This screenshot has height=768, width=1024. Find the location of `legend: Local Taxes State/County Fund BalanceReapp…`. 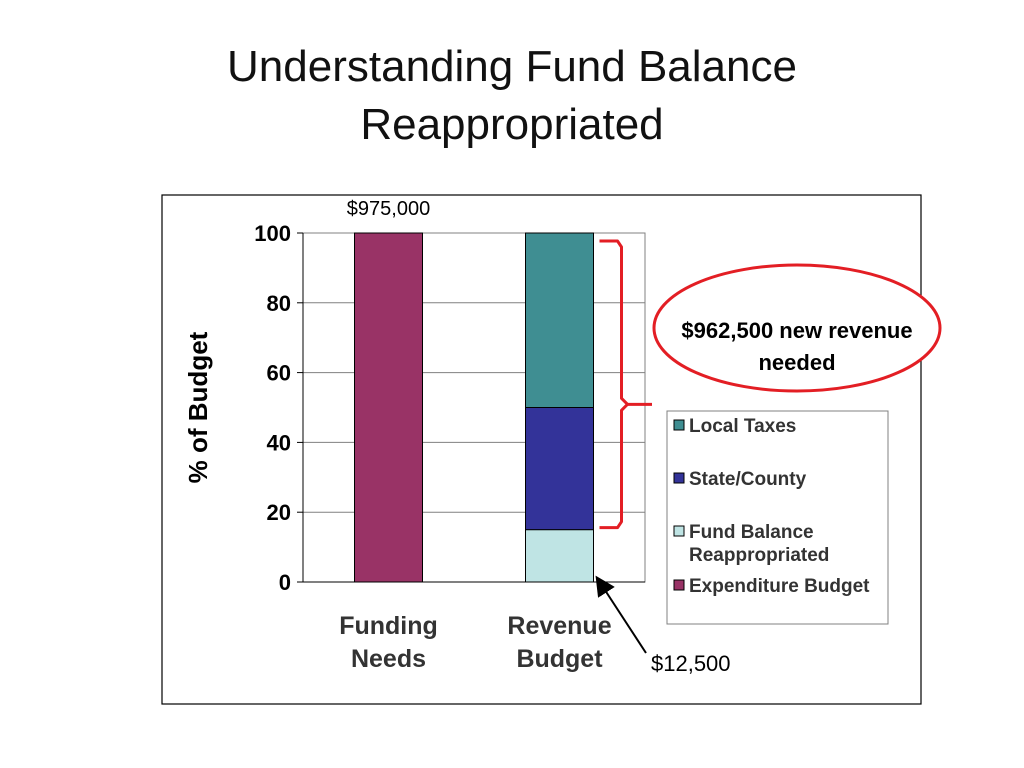

legend: Local Taxes State/County Fund BalanceReapp… is located at coordinates (777, 517).